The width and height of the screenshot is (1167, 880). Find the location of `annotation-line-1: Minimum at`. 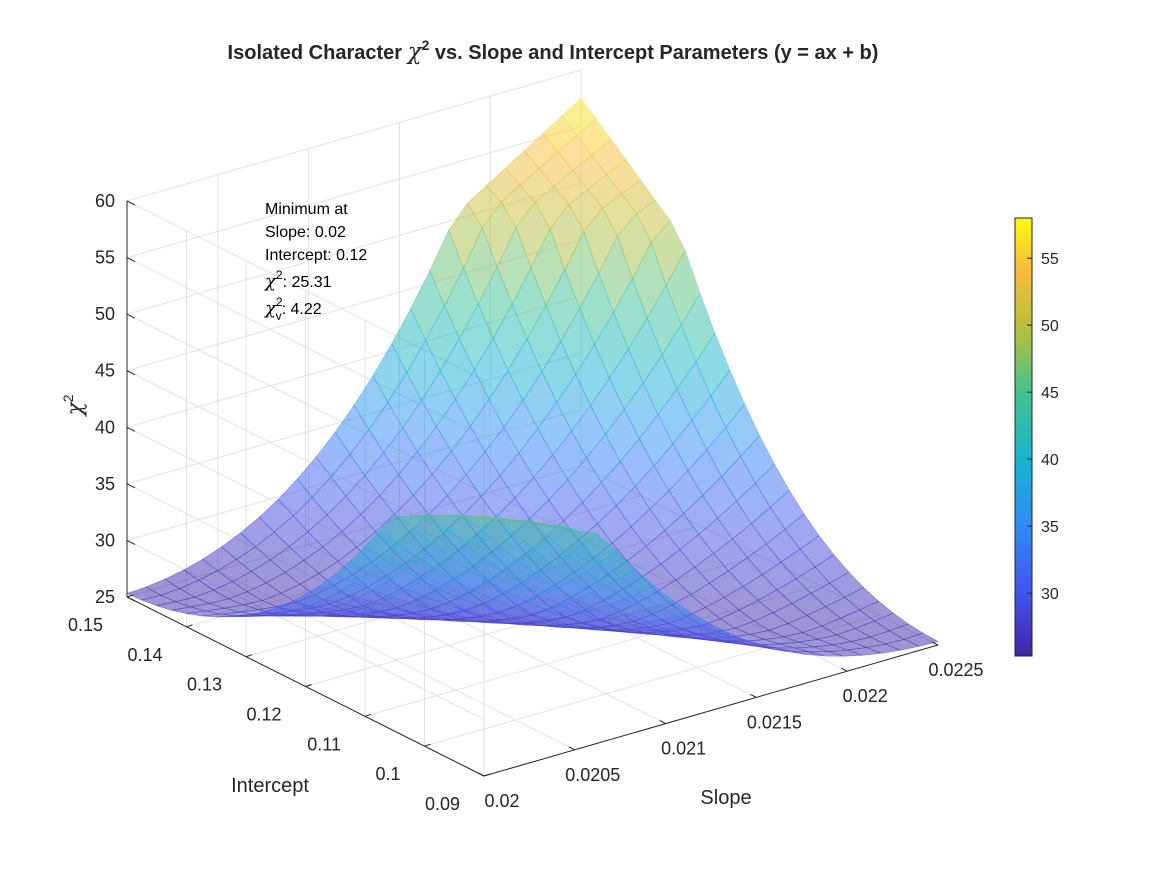

annotation-line-1: Minimum at is located at coordinates (306, 209).